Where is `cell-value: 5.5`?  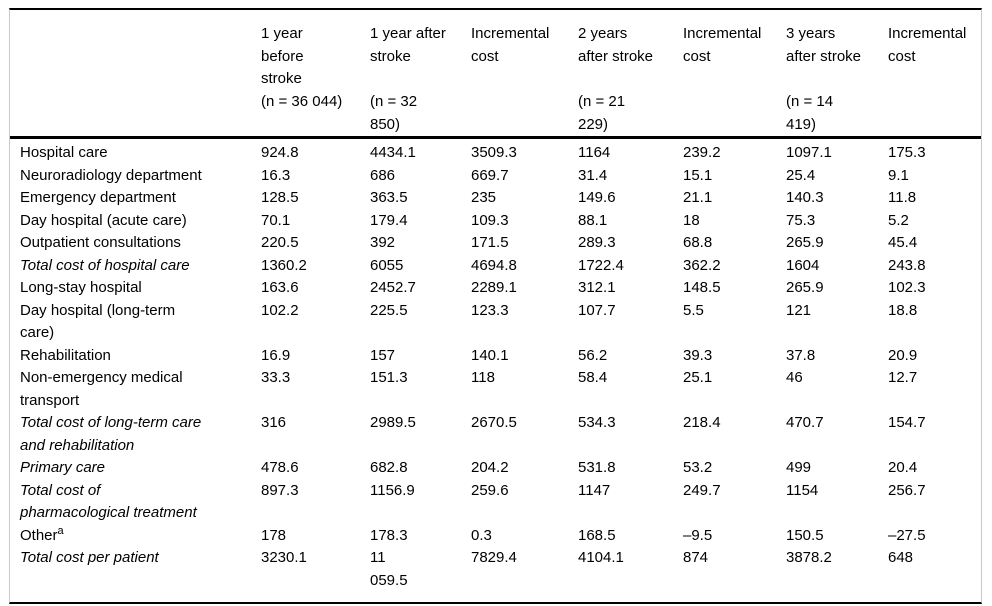
cell-value: 5.5 is located at coordinates (693, 310).